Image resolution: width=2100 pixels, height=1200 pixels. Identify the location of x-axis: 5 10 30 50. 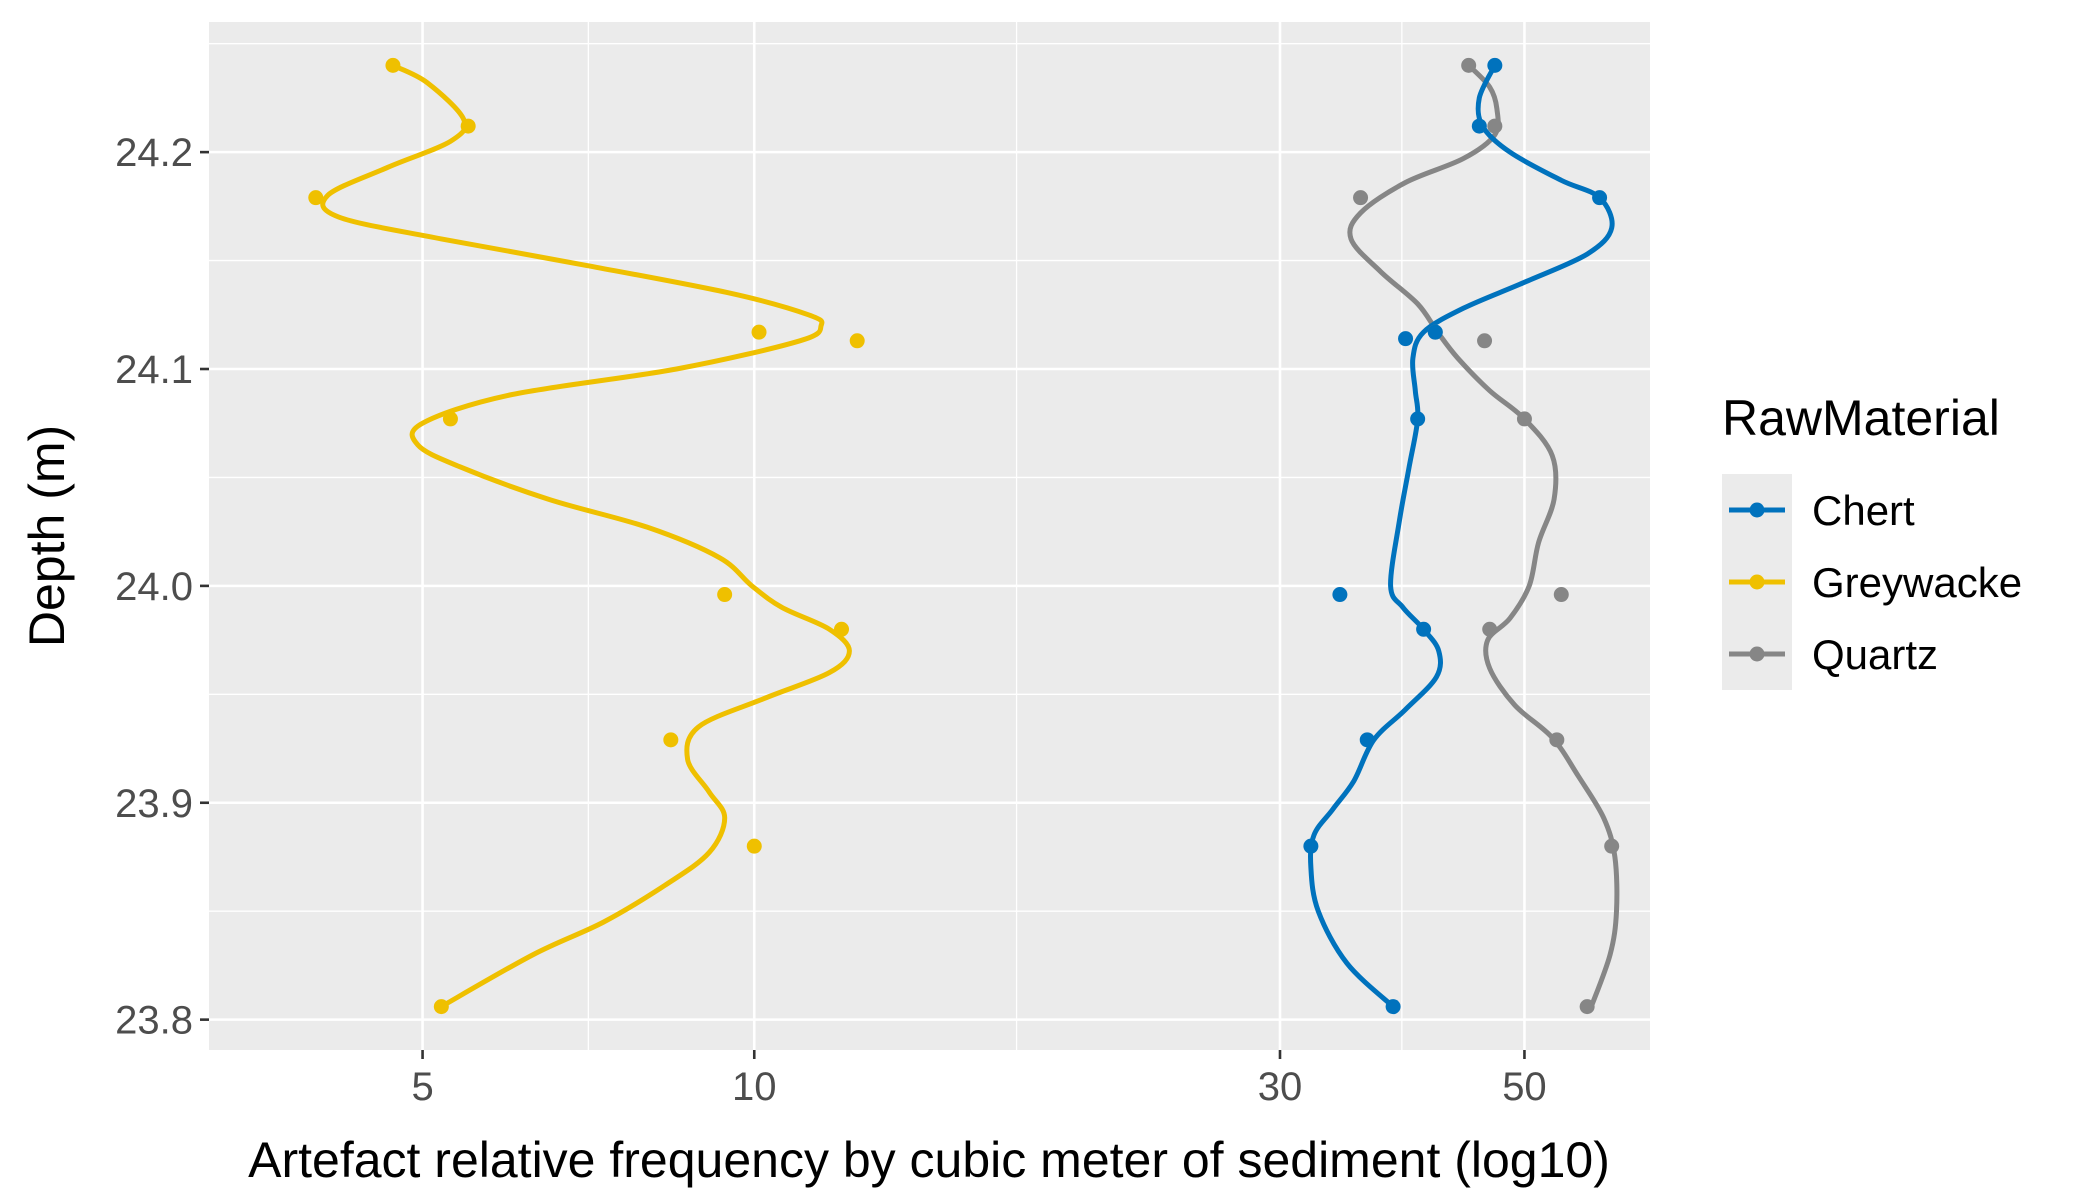
(979, 1079).